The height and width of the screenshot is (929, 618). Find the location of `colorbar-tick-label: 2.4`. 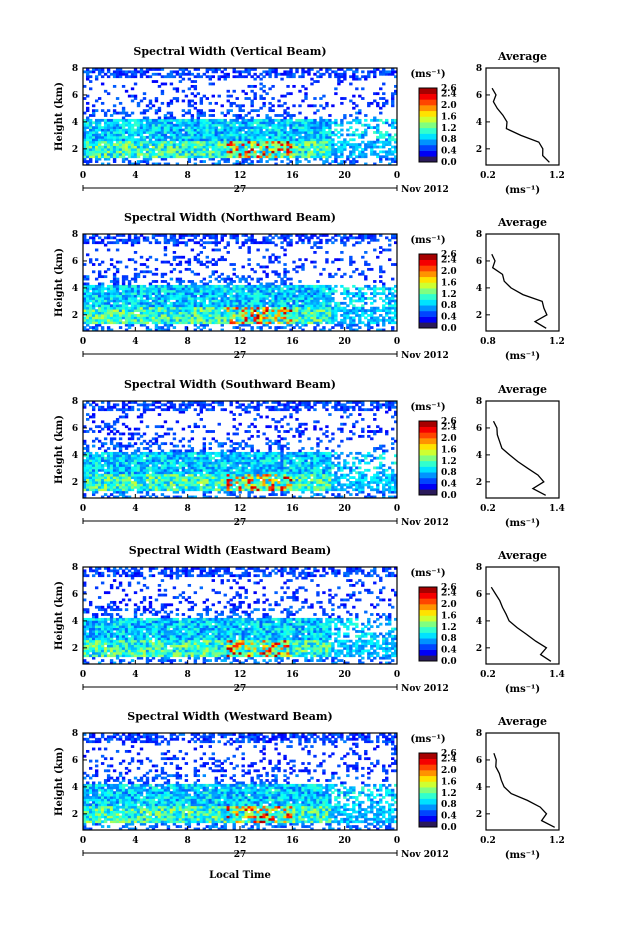

colorbar-tick-label: 2.4 is located at coordinates (449, 428).